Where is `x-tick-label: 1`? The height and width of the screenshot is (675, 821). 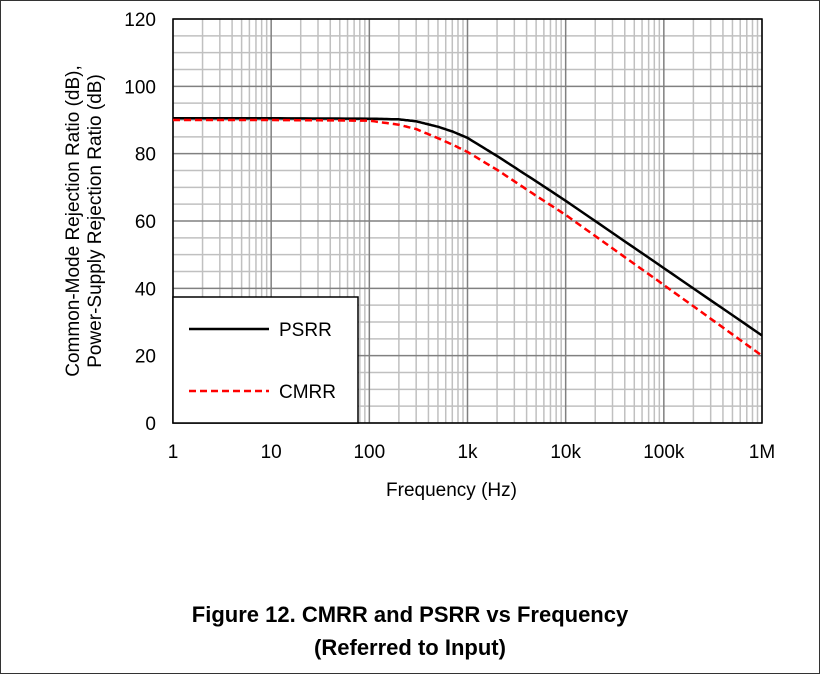 x-tick-label: 1 is located at coordinates (173, 452).